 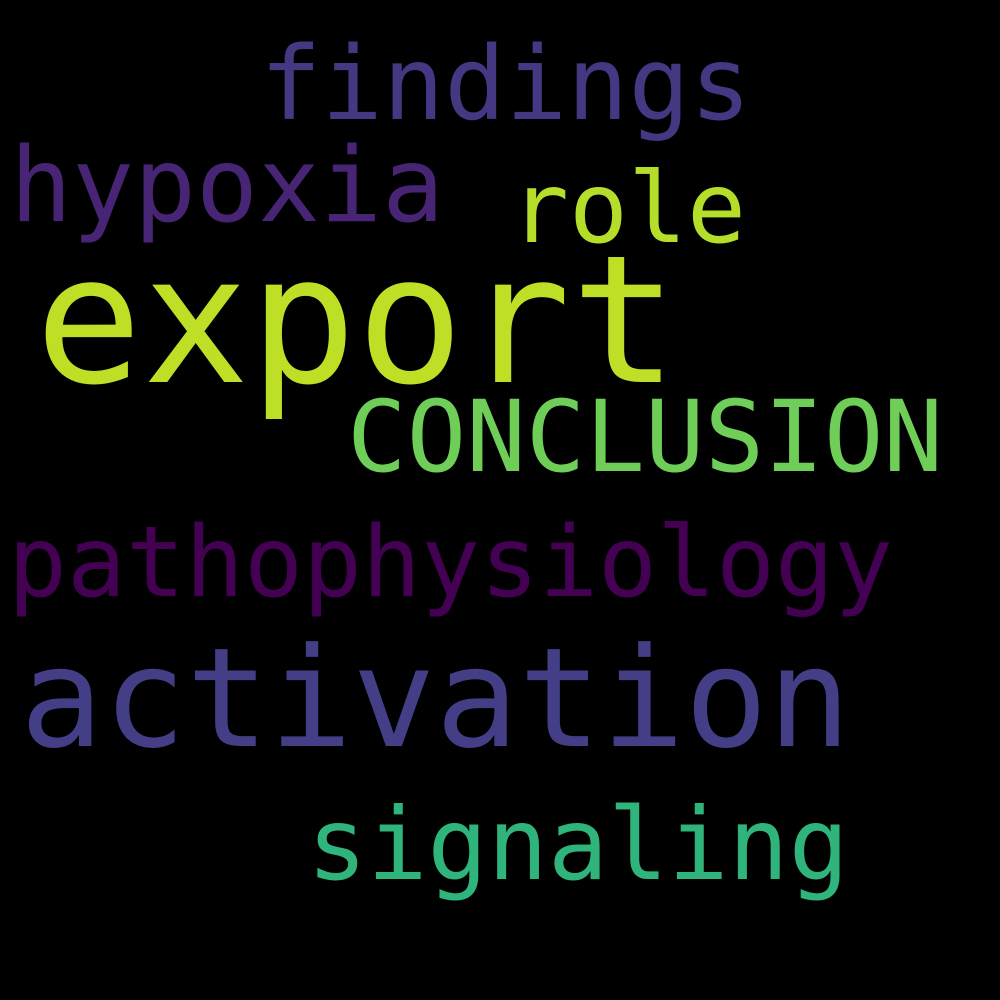 I want to click on word-conclusion: CONCLUSION, so click(x=645, y=437).